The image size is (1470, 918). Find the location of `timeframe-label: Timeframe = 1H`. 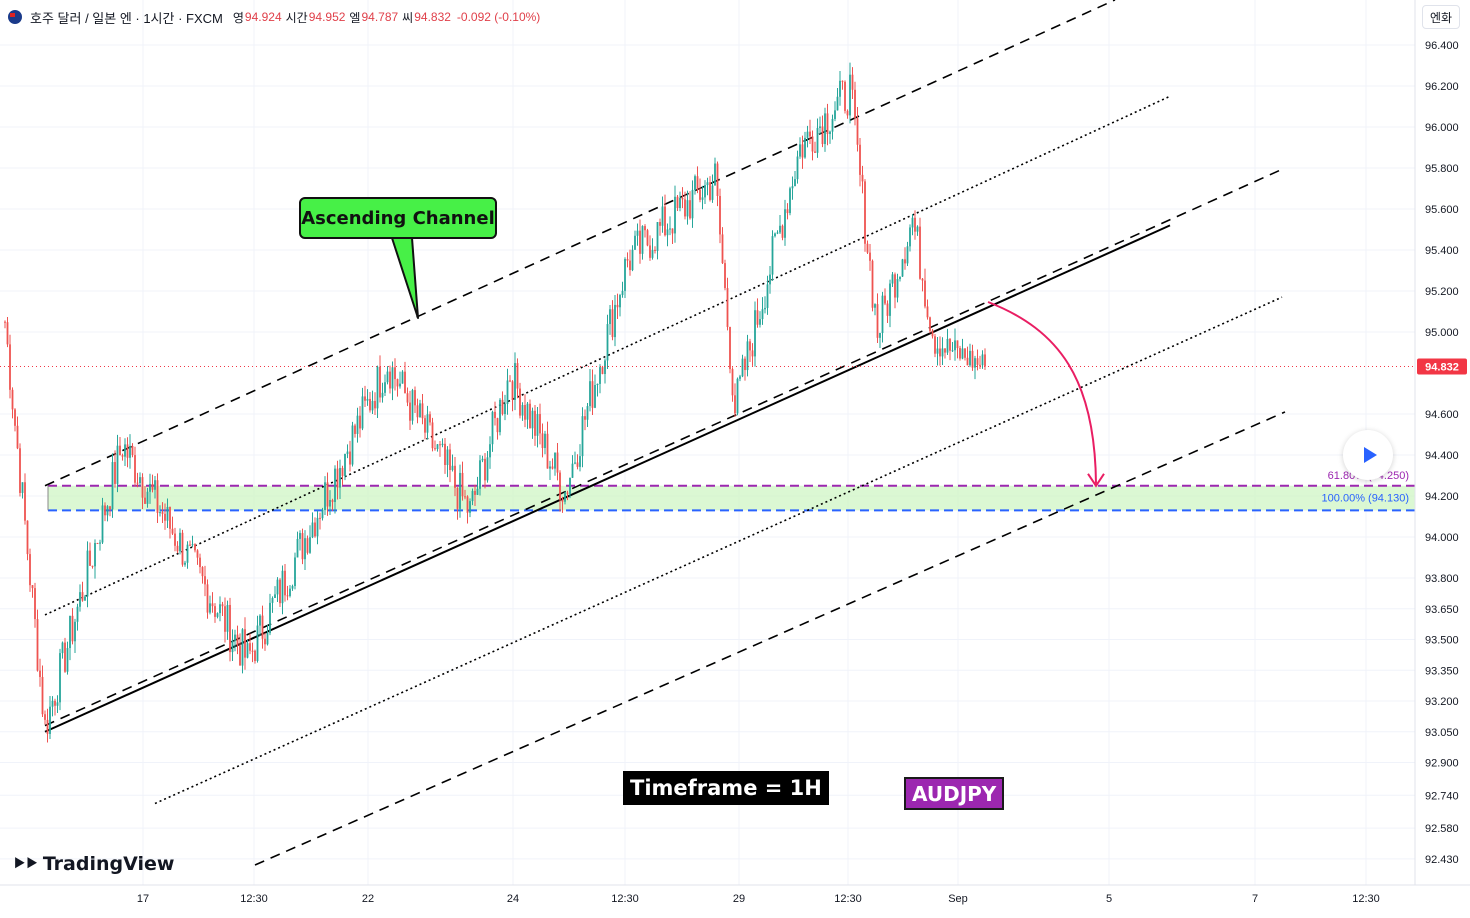

timeframe-label: Timeframe = 1H is located at coordinates (726, 788).